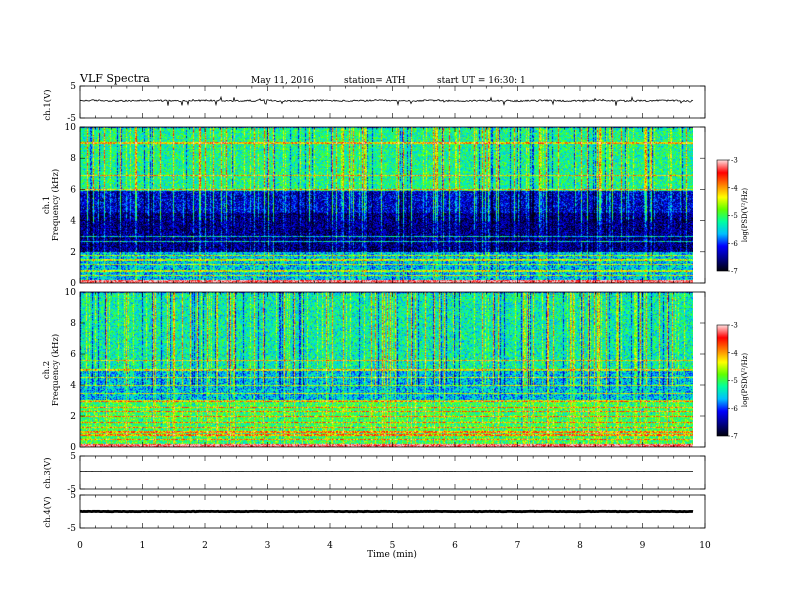 The width and height of the screenshot is (792, 612). Describe the element at coordinates (745, 215) in the screenshot. I see `ch1-colorbar-label: log(PSD(V²/Hz)` at that location.